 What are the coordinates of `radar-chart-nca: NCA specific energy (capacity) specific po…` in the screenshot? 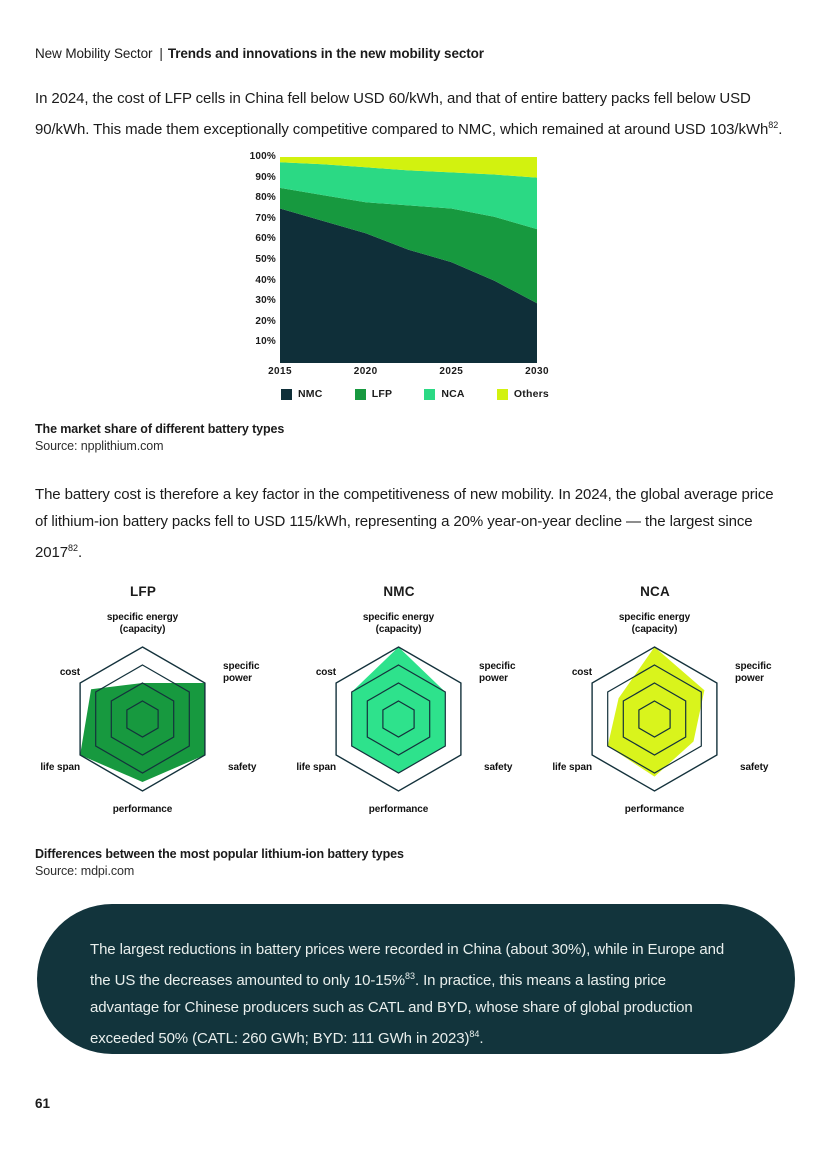 It's located at (655, 708).